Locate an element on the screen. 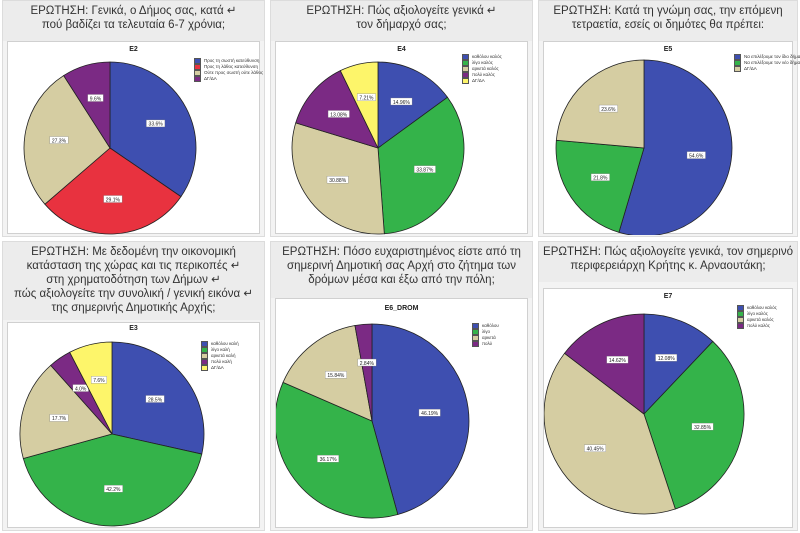  slice-label: 33.87% is located at coordinates (425, 170).